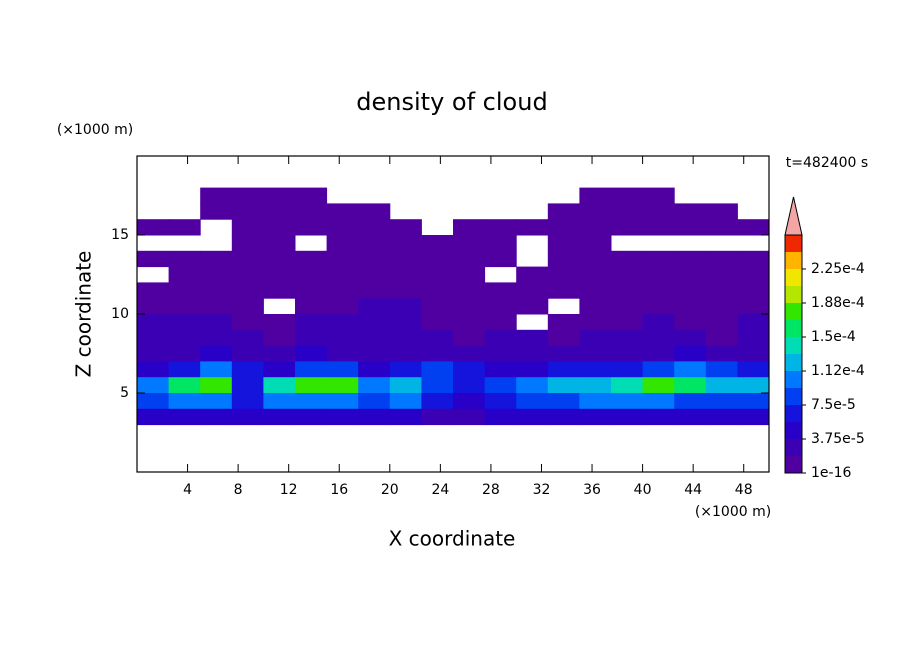  Describe the element at coordinates (451, 102) in the screenshot. I see `chart-title: density of cloud` at that location.